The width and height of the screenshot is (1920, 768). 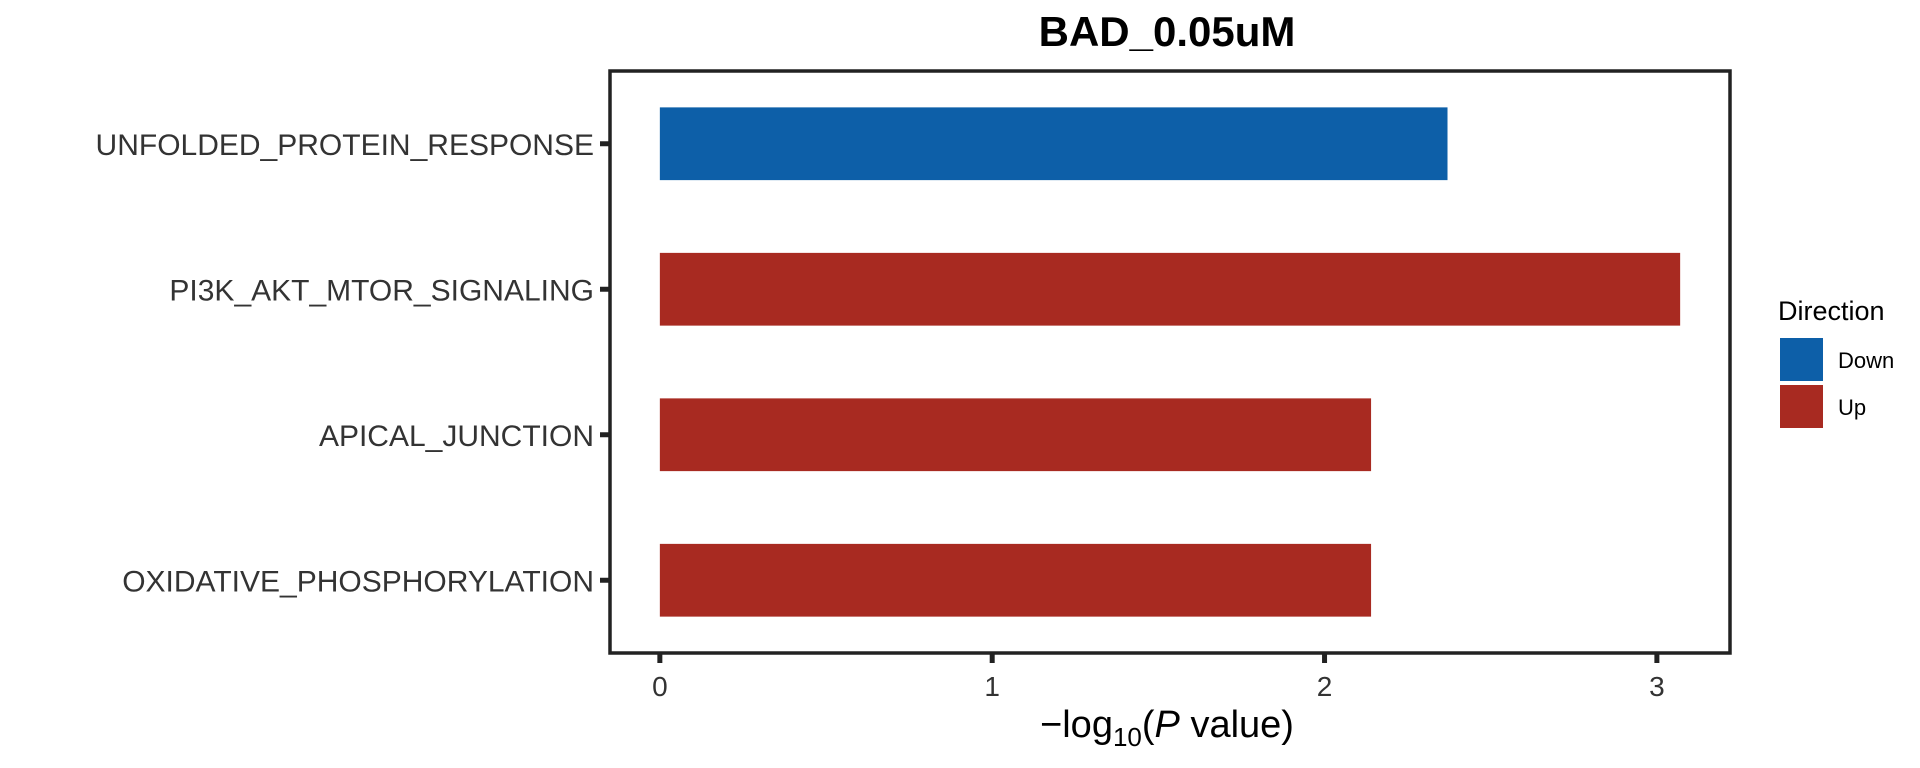 I want to click on legend-swatch-up, so click(x=1801, y=406).